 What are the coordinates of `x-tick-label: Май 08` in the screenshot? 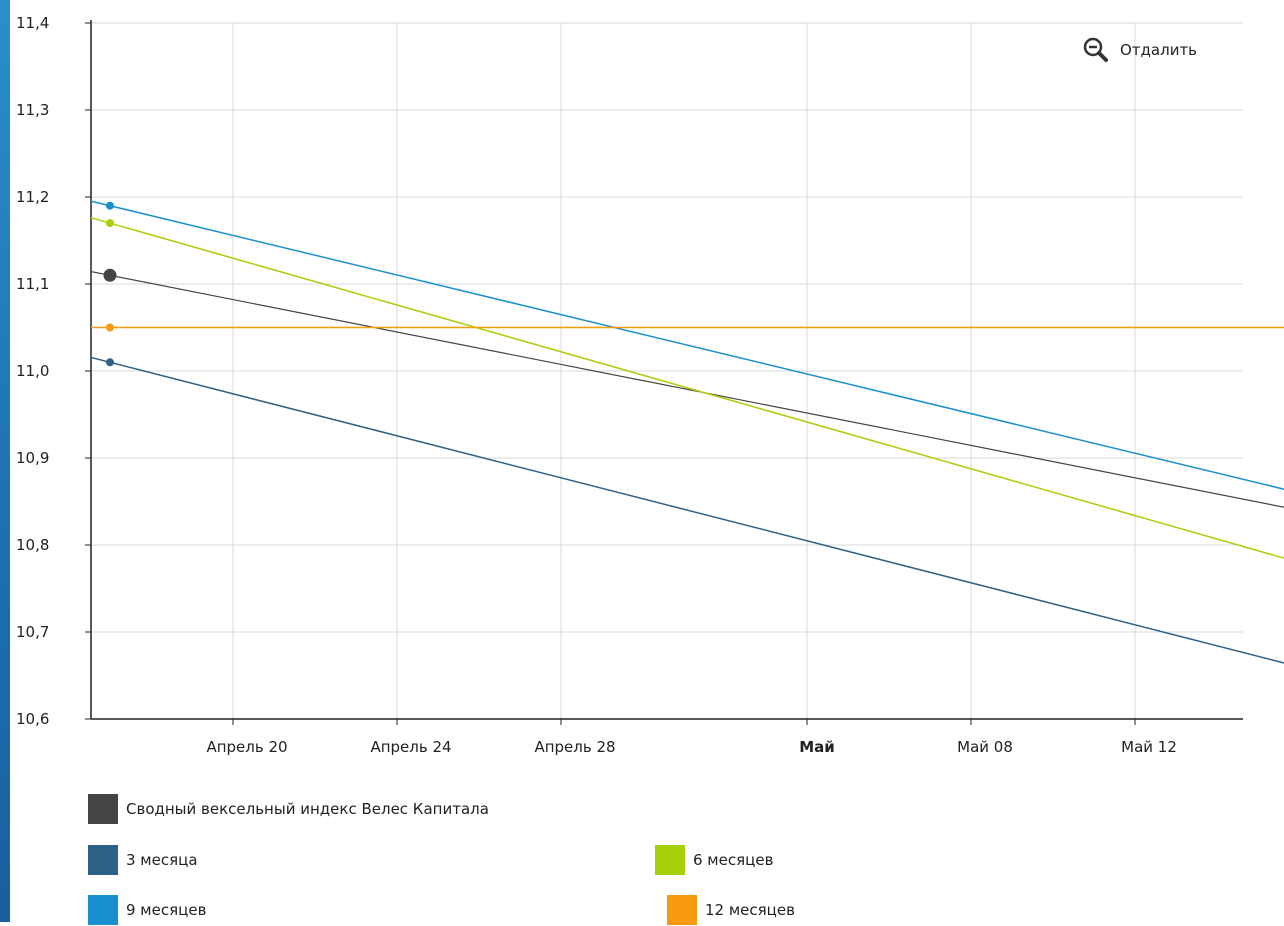 It's located at (985, 747).